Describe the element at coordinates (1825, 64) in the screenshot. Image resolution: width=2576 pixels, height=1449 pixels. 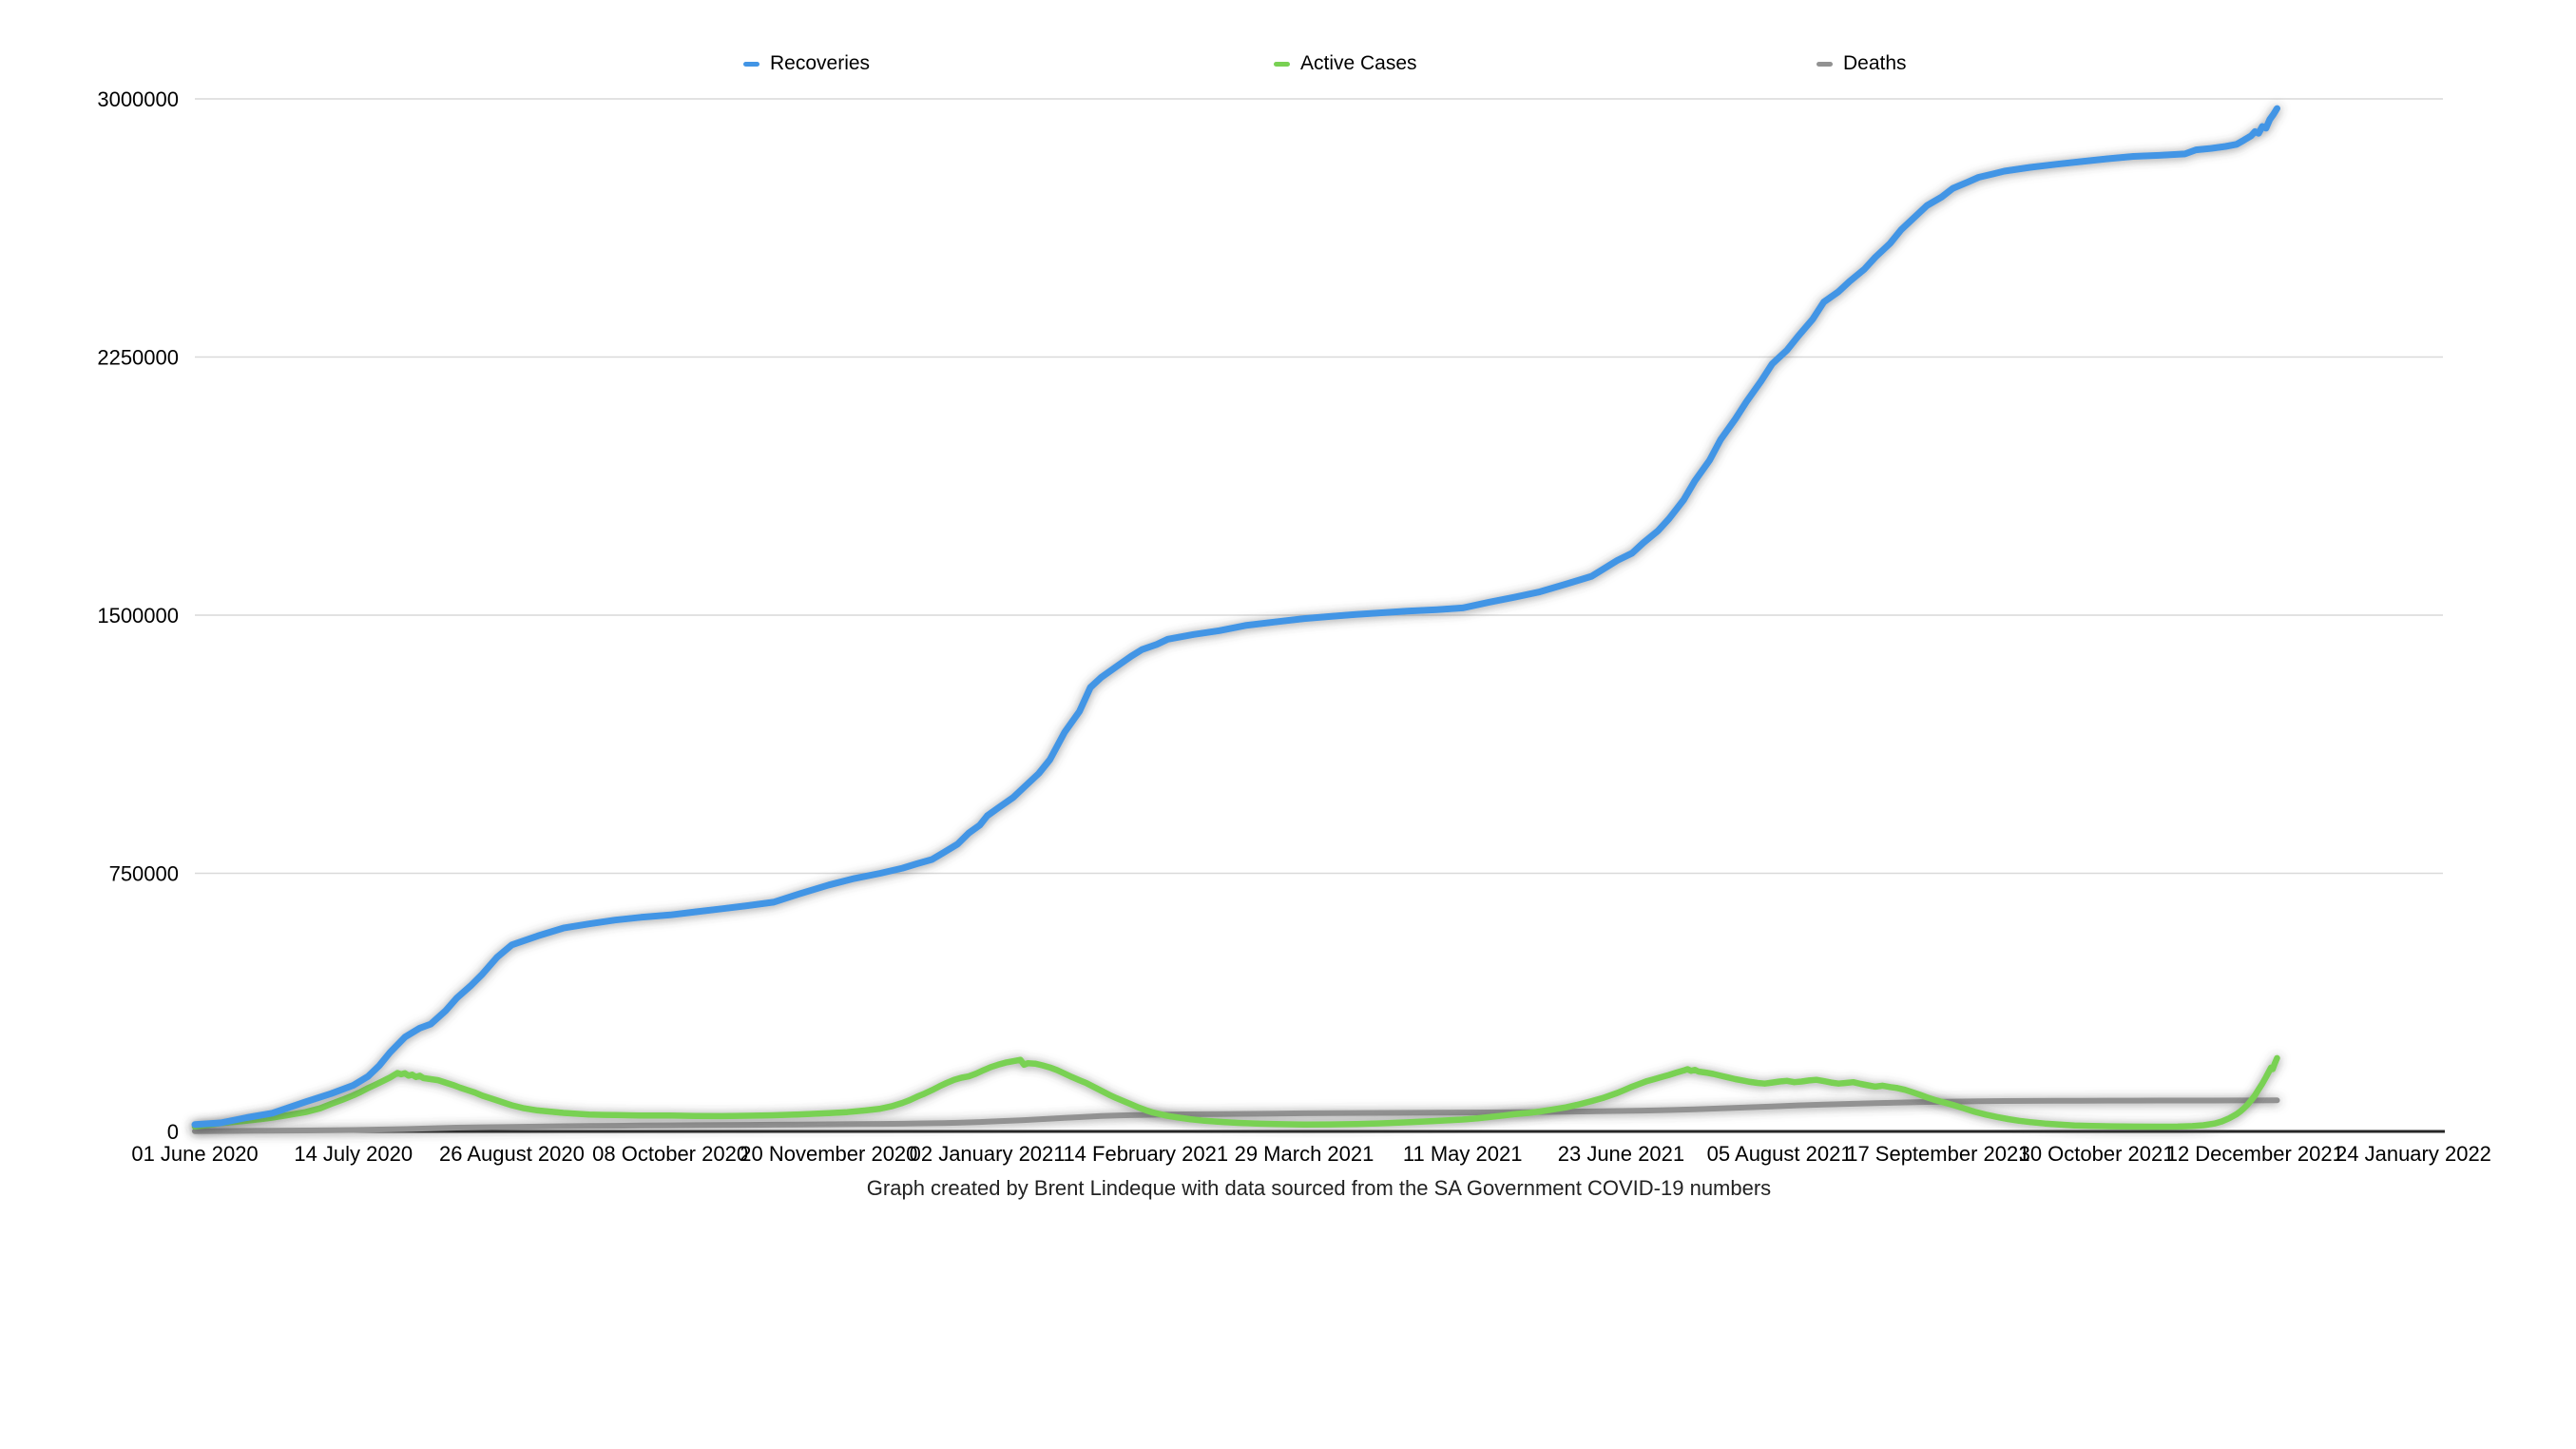
I see `deaths-swatch-icon` at that location.